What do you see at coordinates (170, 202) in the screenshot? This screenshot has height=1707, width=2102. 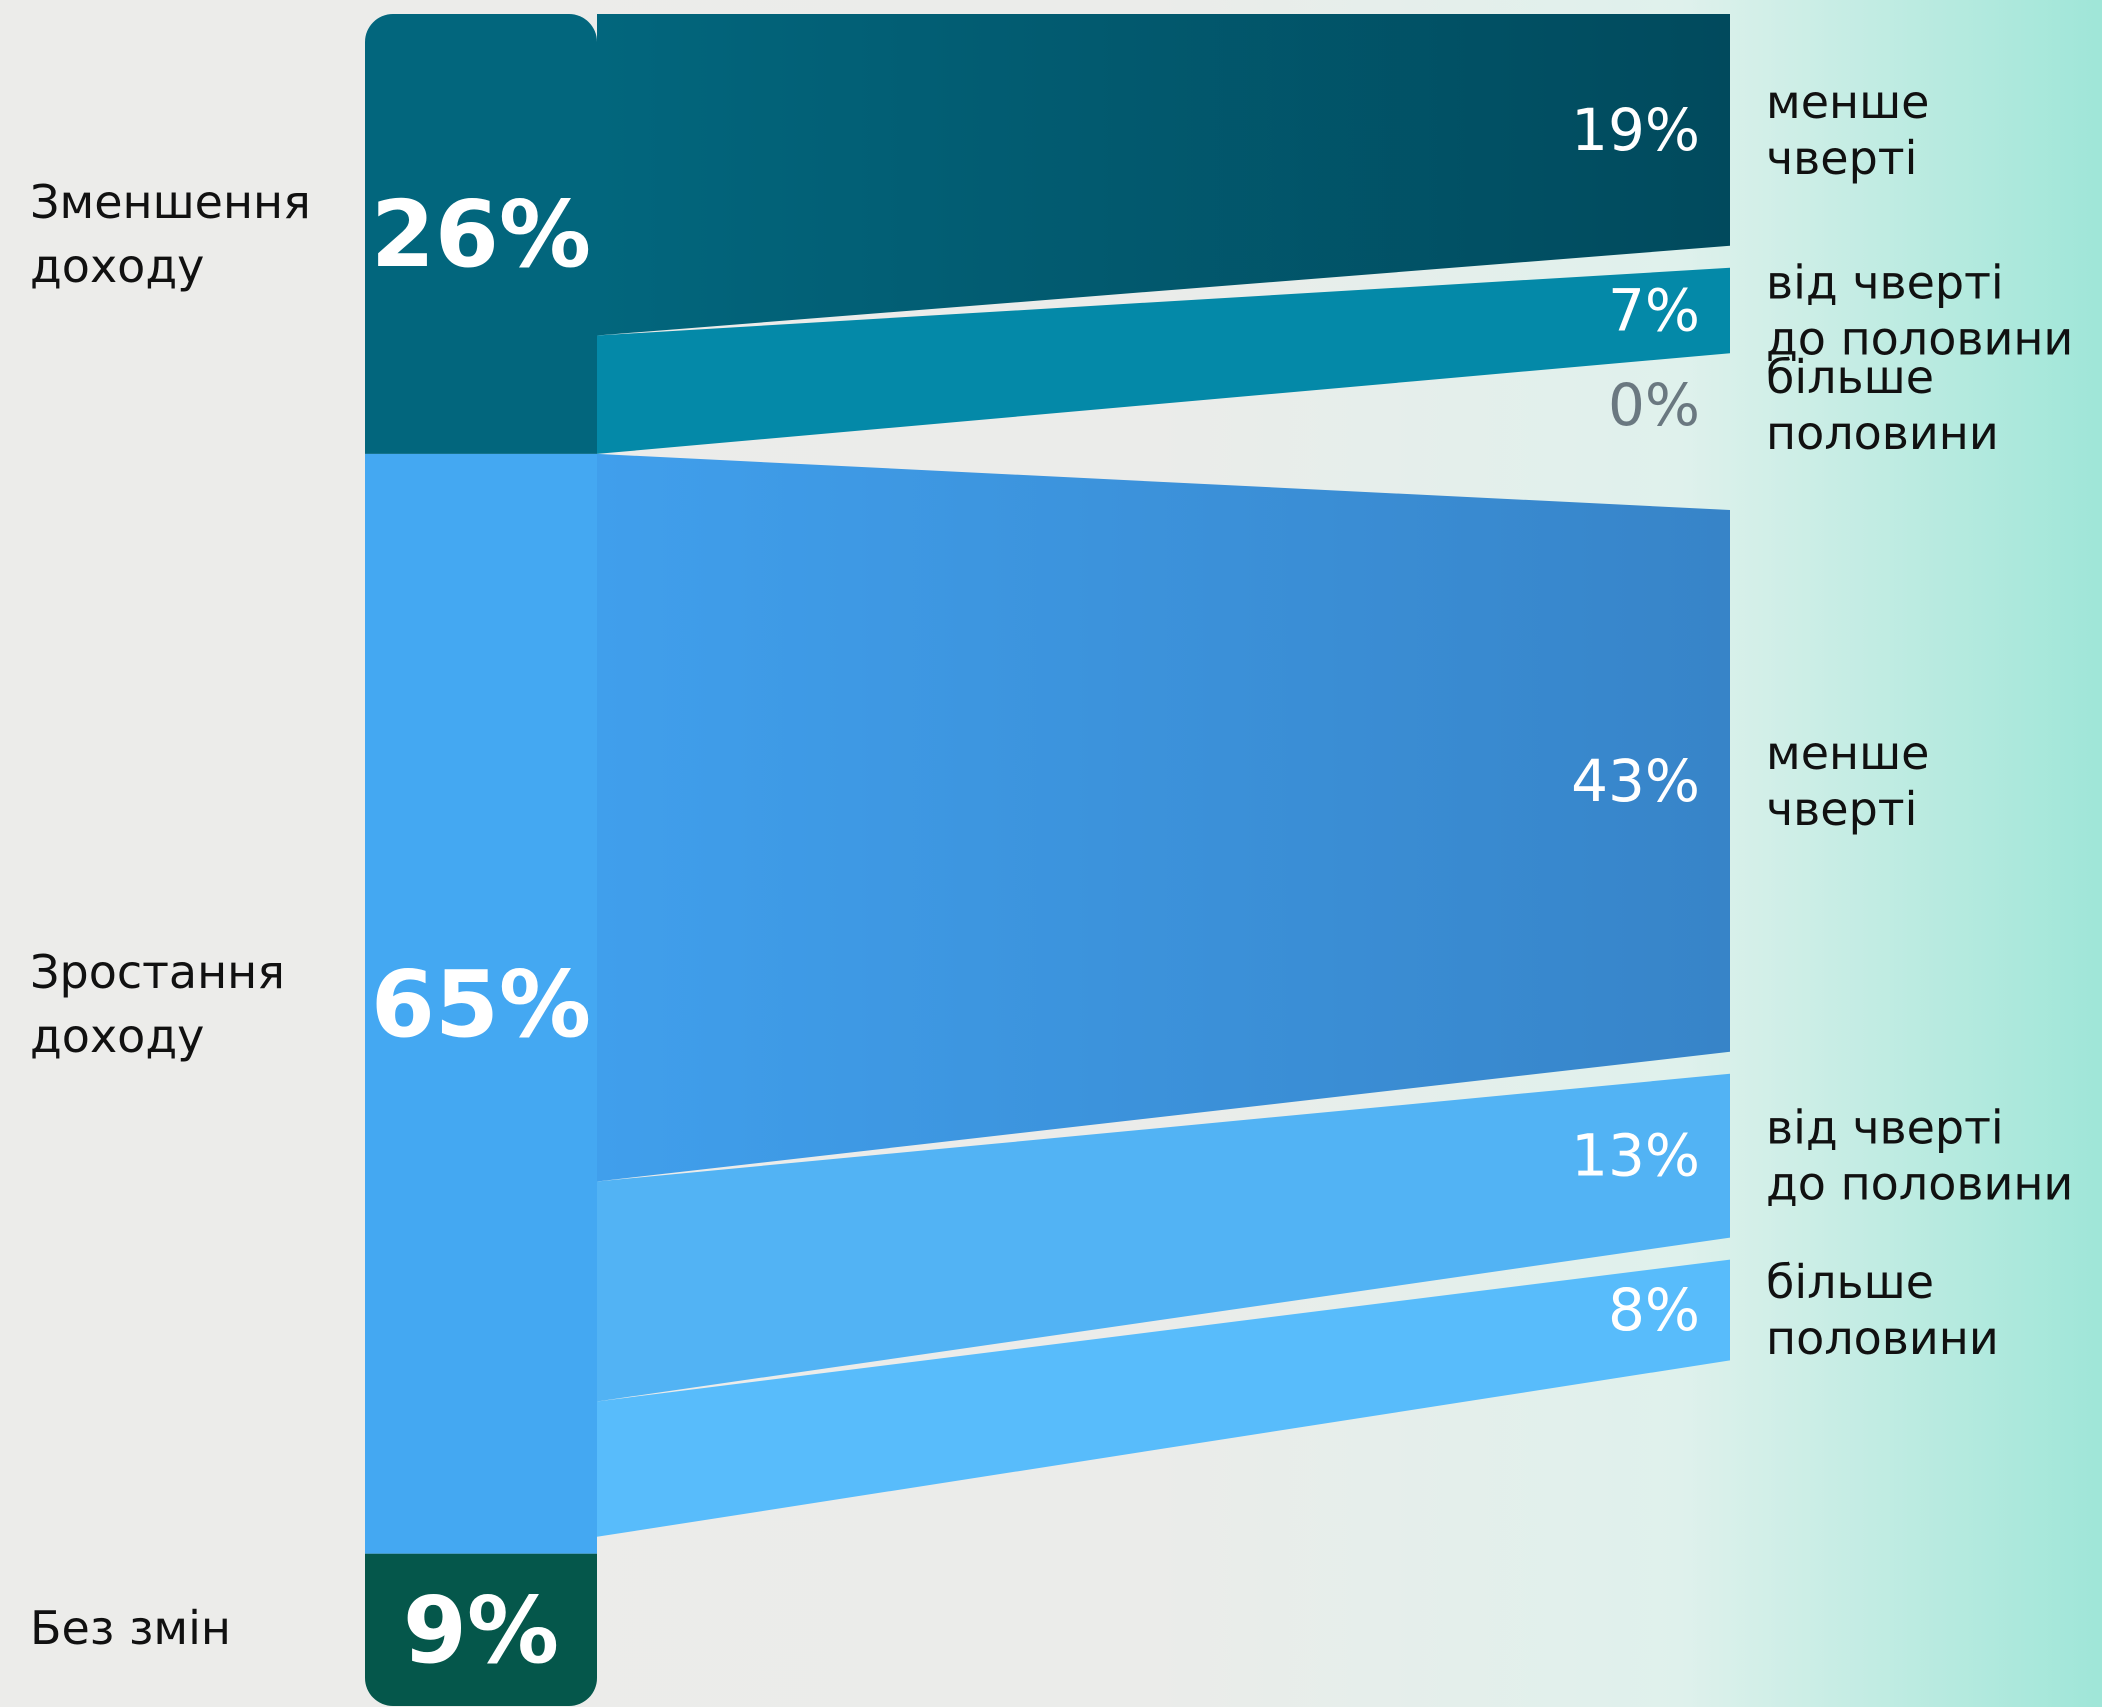 I see `category-label: Зменшення` at bounding box center [170, 202].